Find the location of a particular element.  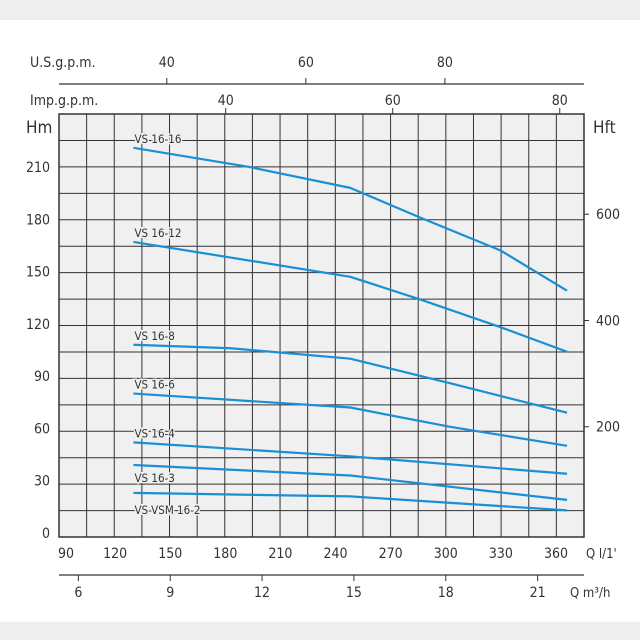

y2-axis-label: Hft is located at coordinates (604, 128).